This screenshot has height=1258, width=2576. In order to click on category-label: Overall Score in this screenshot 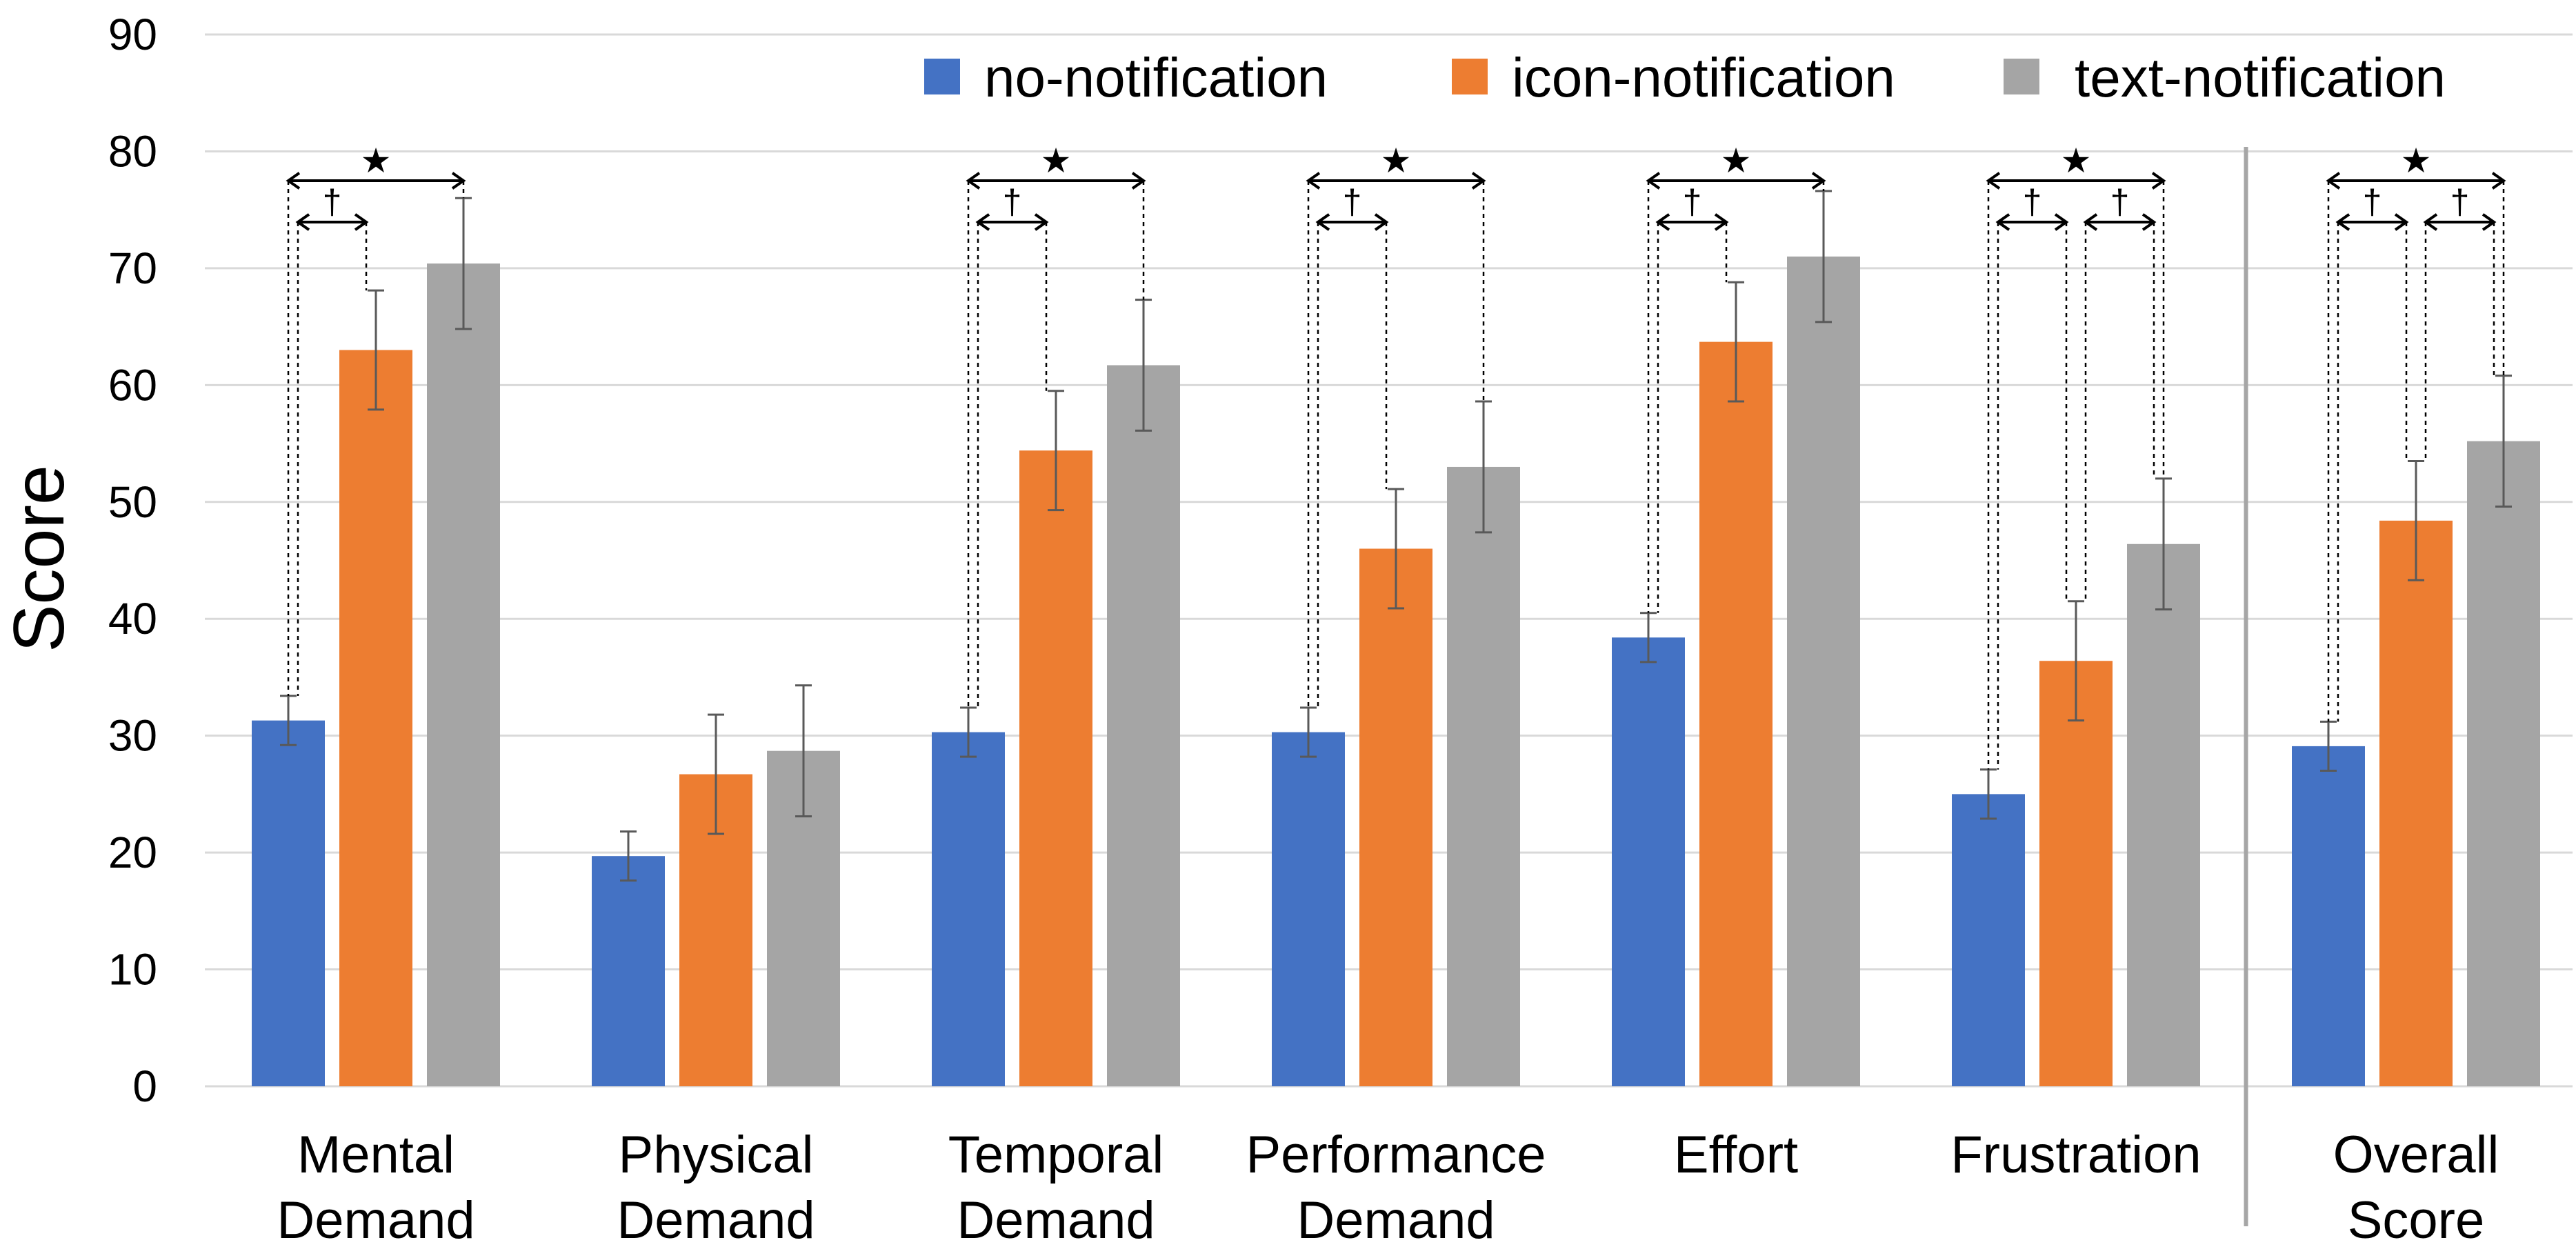, I will do `click(2416, 1188)`.